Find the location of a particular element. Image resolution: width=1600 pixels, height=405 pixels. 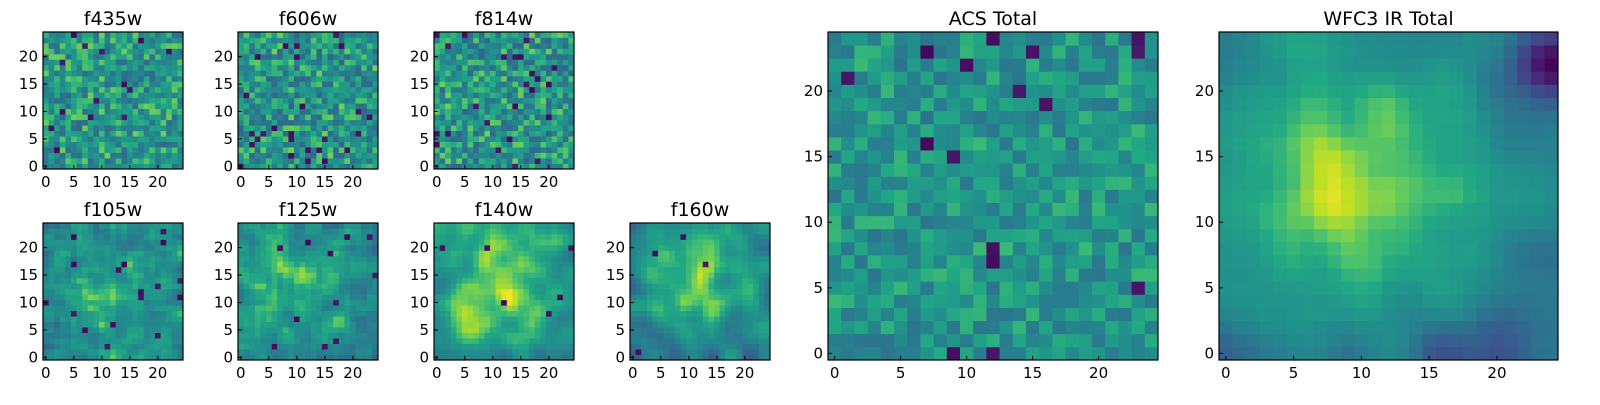

x-tick-label: 15 is located at coordinates (520, 182).